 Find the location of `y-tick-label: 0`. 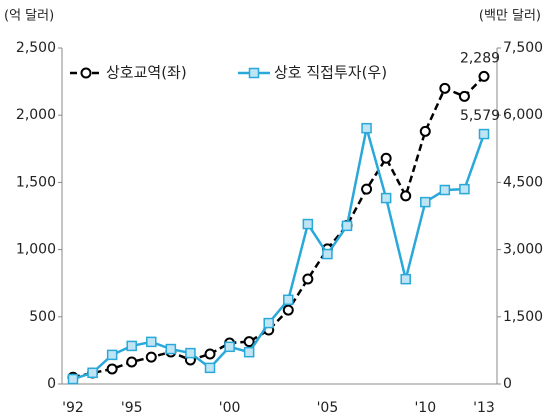

y-tick-label: 0 is located at coordinates (51, 384).